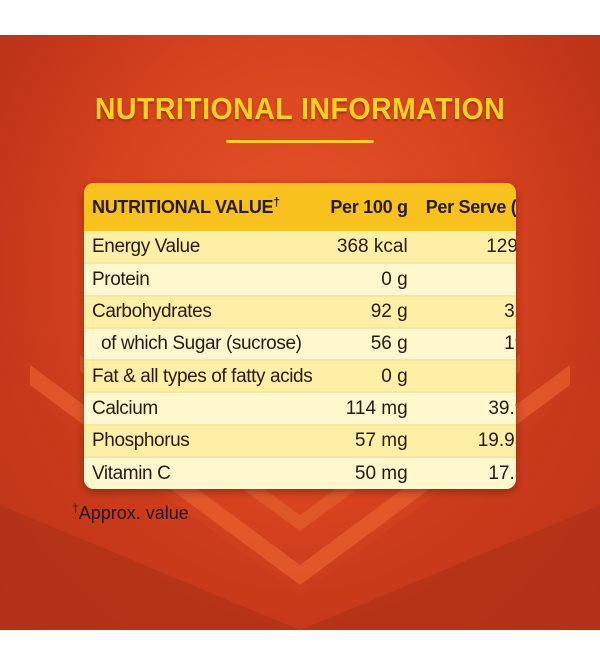 The width and height of the screenshot is (600, 665). I want to click on row-per-serve: 17.5 mg, so click(466, 472).